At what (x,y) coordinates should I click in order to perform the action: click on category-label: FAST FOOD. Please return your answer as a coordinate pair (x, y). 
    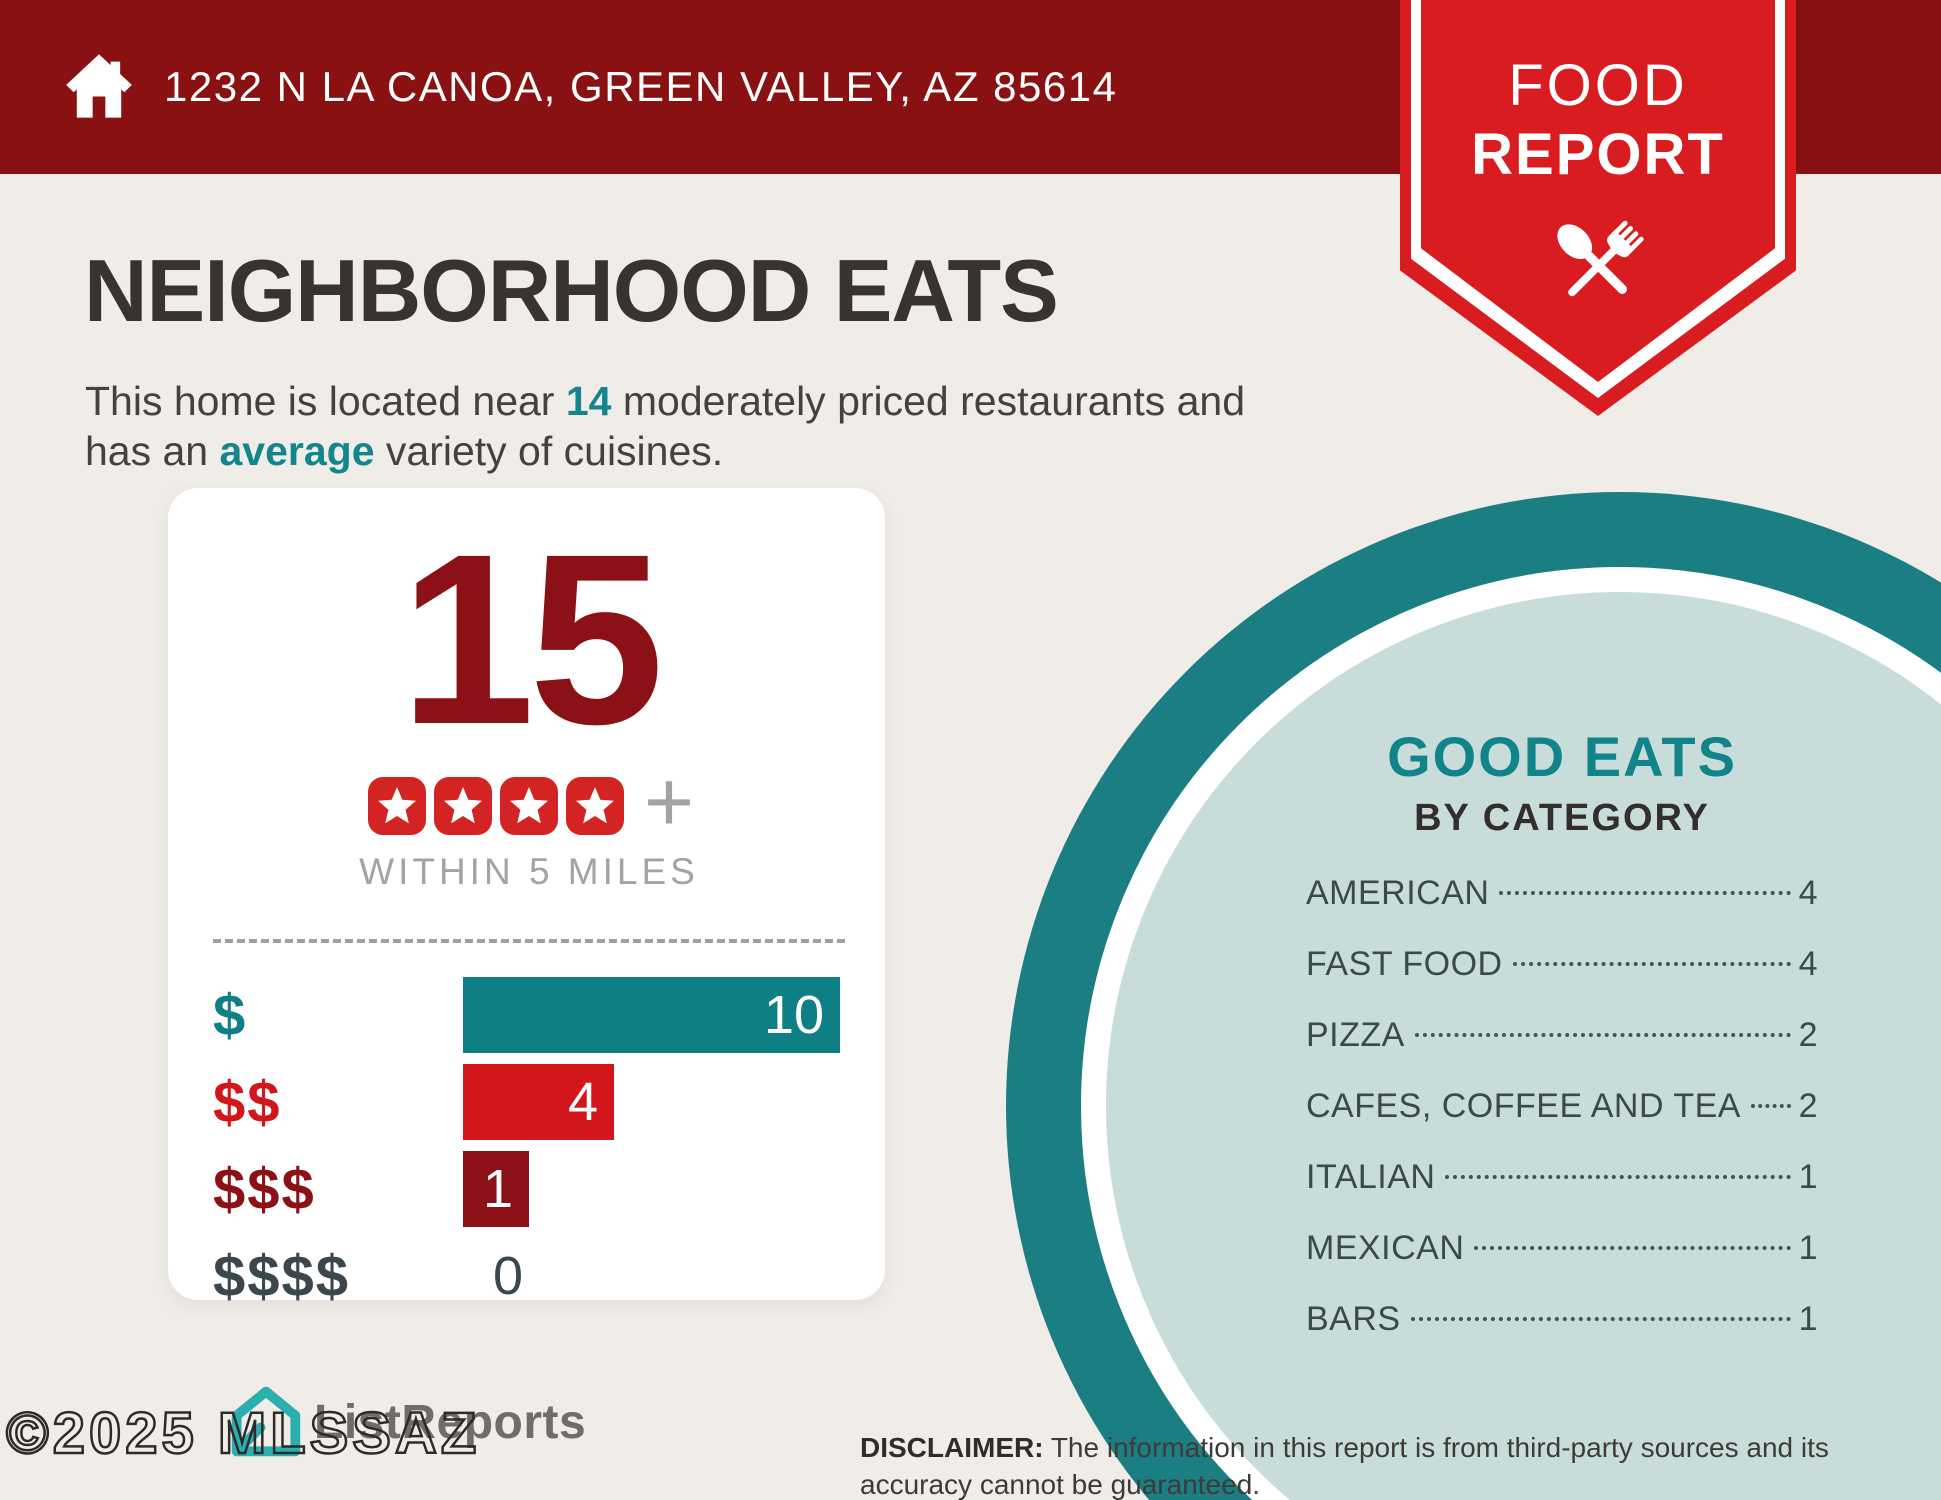
    Looking at the image, I should click on (1404, 964).